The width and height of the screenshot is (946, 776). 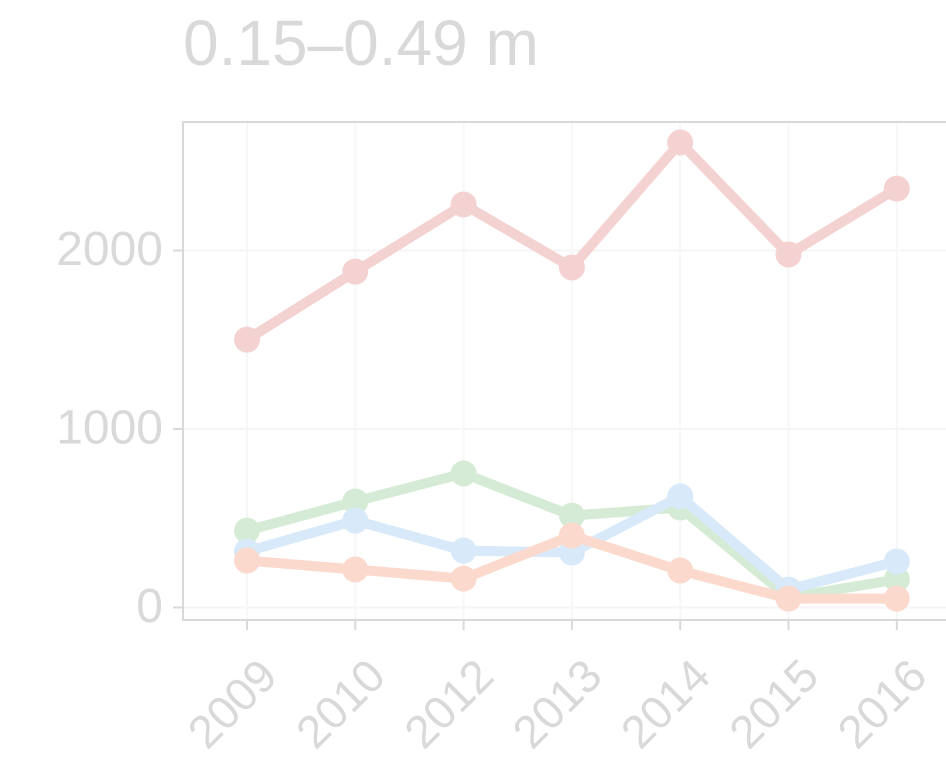 I want to click on y-tick-label: 1000, so click(x=109, y=428).